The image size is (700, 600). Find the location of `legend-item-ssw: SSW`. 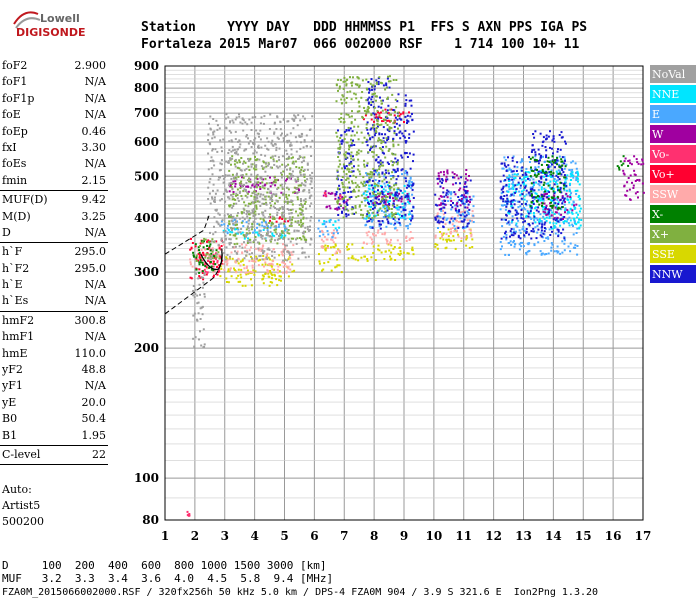

legend-item-ssw: SSW is located at coordinates (673, 195).